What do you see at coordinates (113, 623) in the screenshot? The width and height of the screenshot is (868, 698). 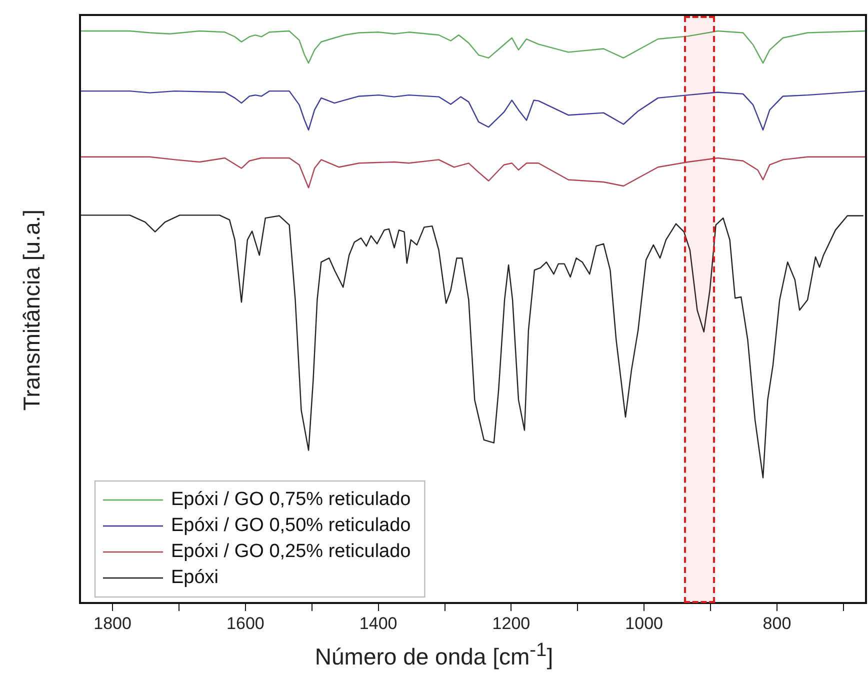 I see `x-tick-label: 1800` at bounding box center [113, 623].